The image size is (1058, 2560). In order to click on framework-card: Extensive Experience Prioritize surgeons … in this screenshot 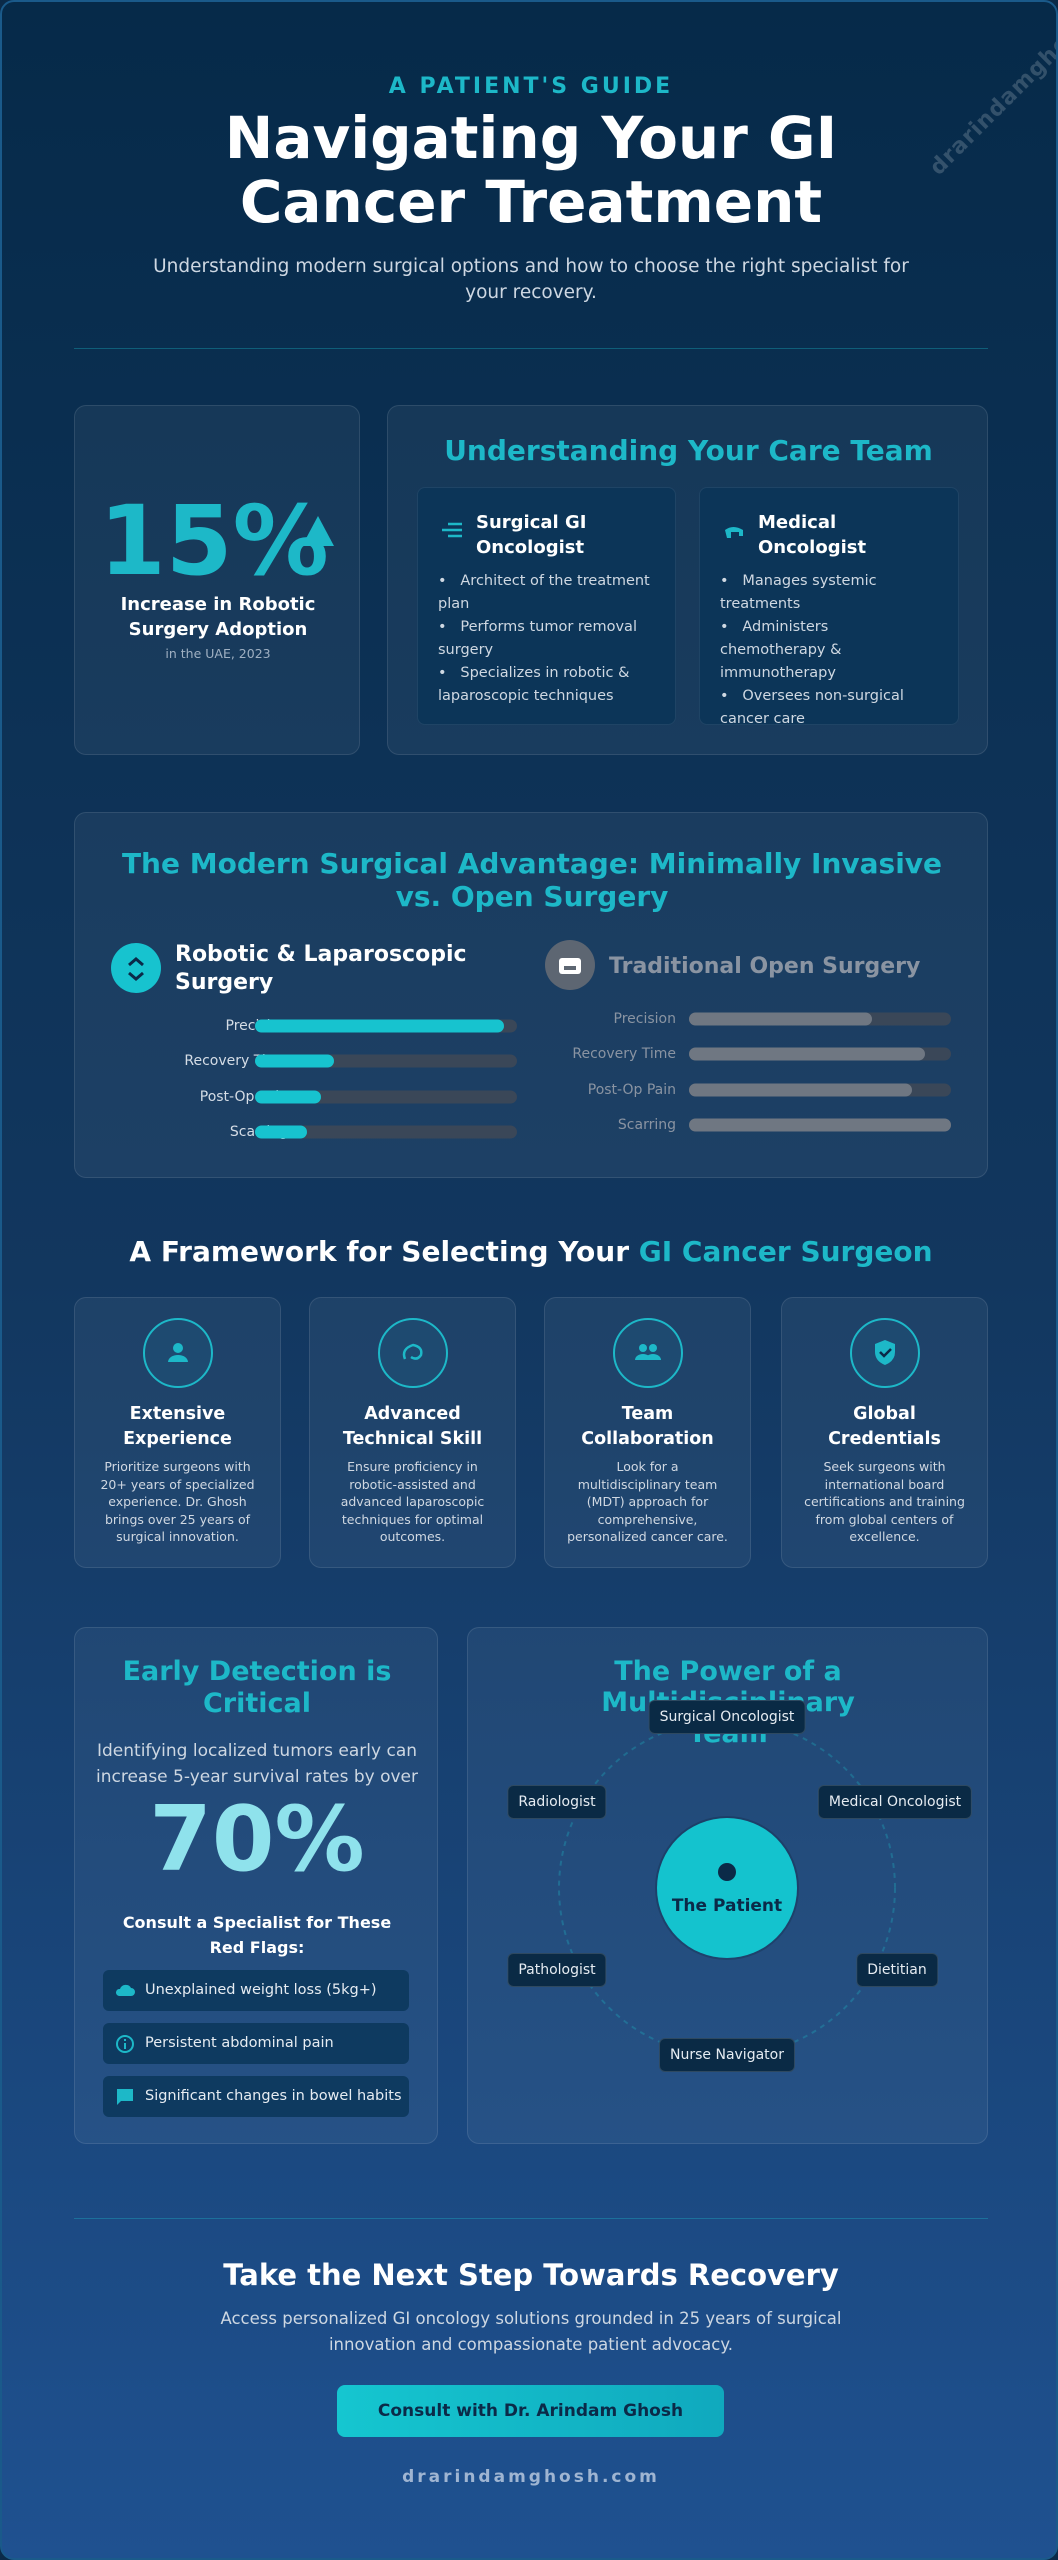, I will do `click(177, 1432)`.